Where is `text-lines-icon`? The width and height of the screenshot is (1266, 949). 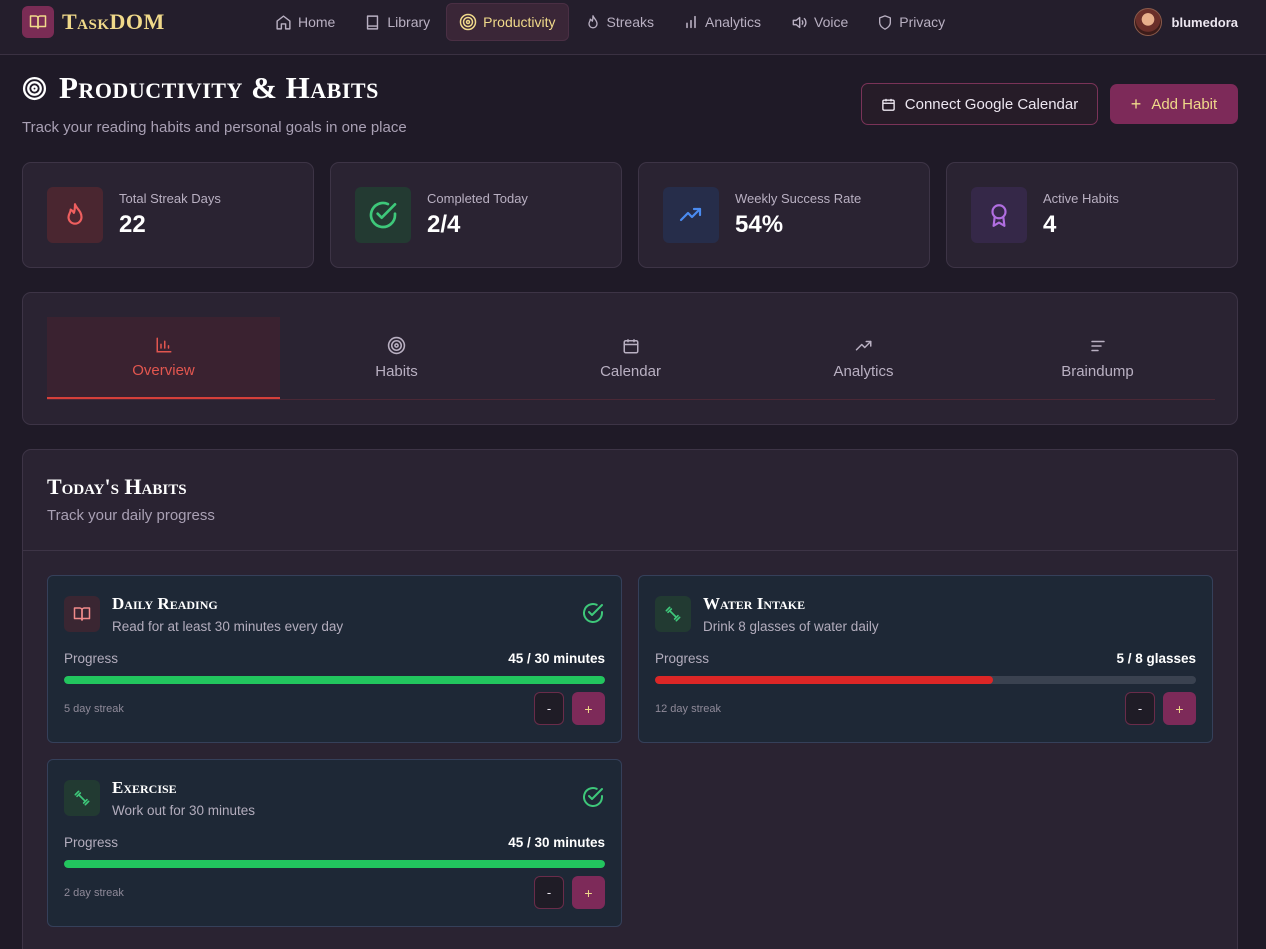 text-lines-icon is located at coordinates (1097, 345).